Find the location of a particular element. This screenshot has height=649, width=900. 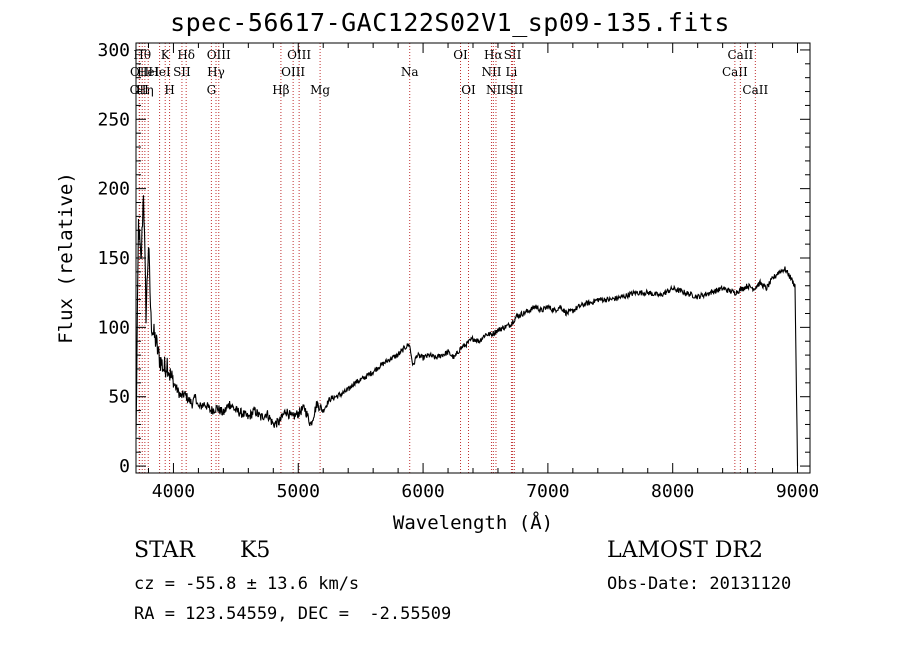

line-label: Hθ is located at coordinates (142, 55).